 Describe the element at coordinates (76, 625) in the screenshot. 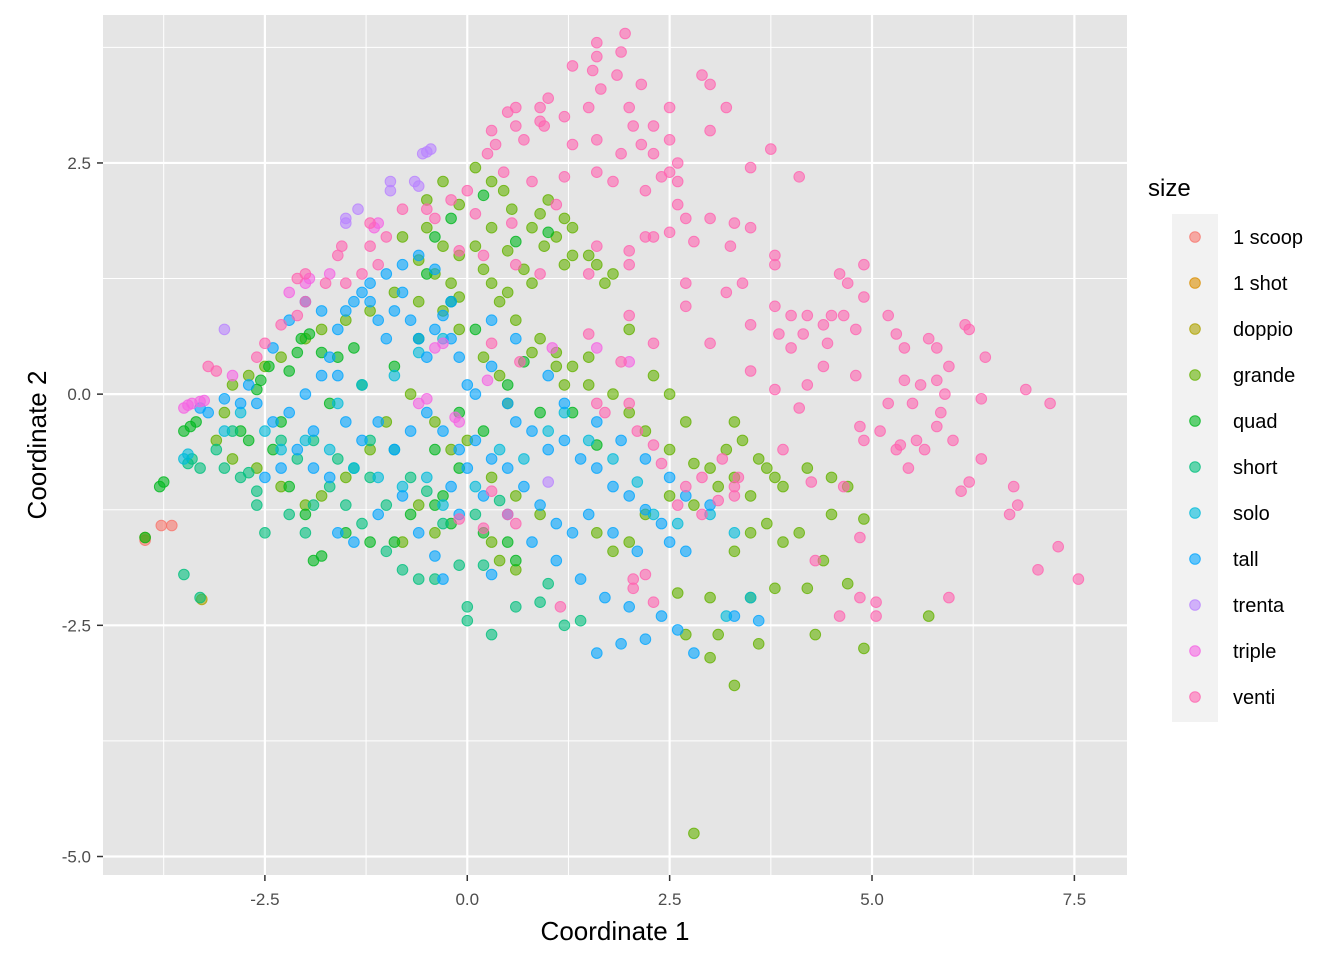

I see `y-tick-label: -2.5` at that location.